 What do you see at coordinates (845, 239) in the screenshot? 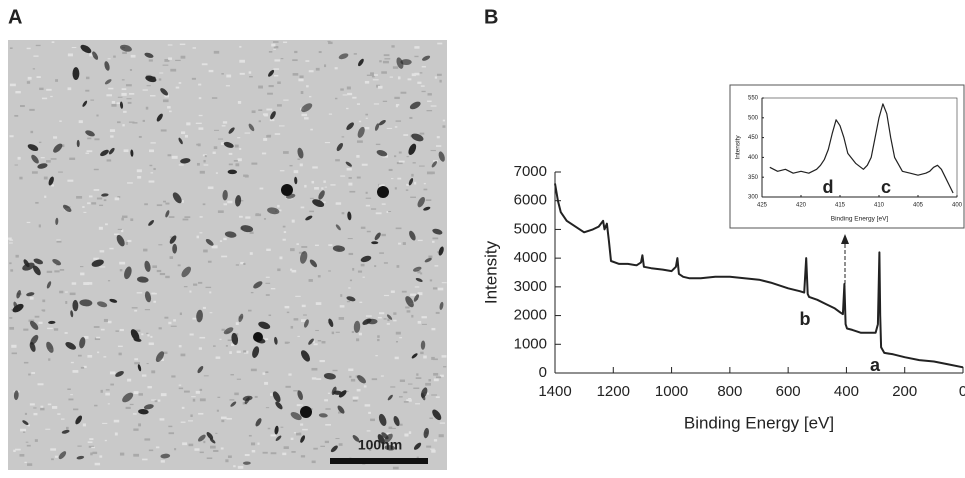
I see `arrowhead` at bounding box center [845, 239].